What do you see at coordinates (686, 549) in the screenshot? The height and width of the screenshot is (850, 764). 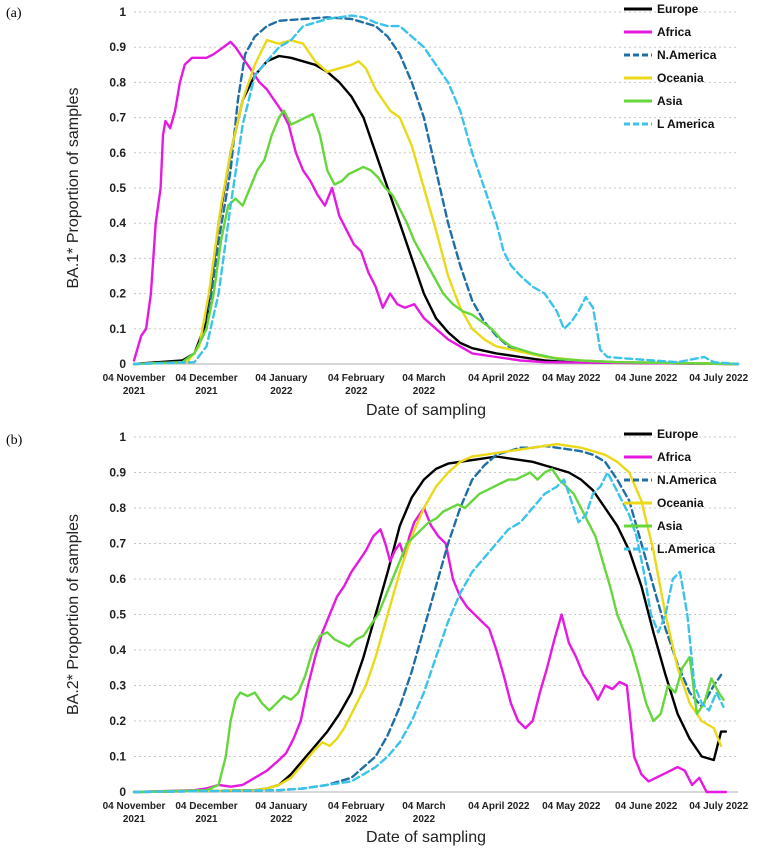 I see `legend-label-l-america: L.America` at bounding box center [686, 549].